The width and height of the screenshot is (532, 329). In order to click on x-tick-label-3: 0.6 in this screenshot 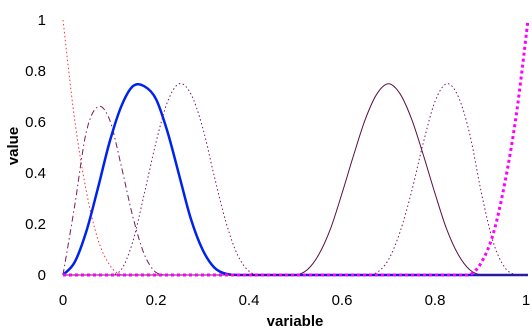, I will do `click(342, 300)`.